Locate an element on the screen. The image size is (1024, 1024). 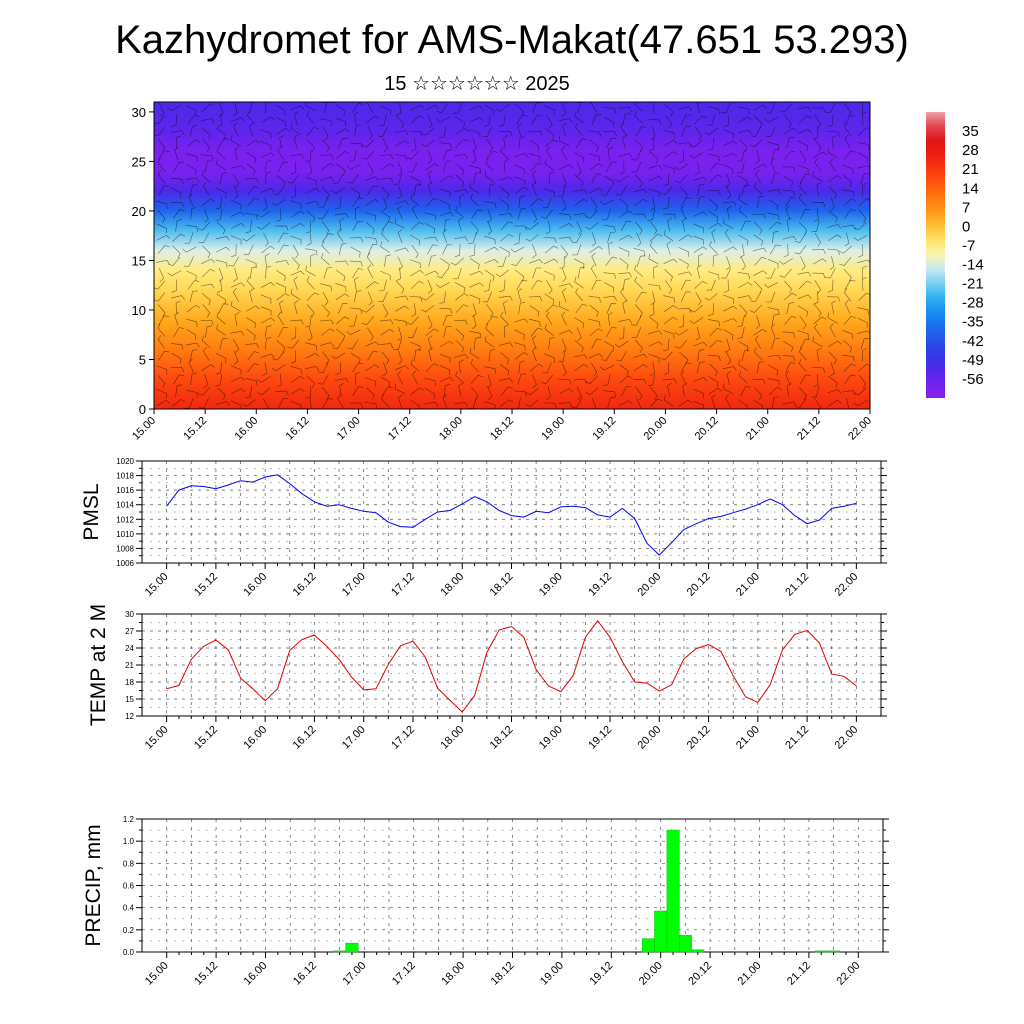
y-axis-label: PMSL is located at coordinates (91, 511).